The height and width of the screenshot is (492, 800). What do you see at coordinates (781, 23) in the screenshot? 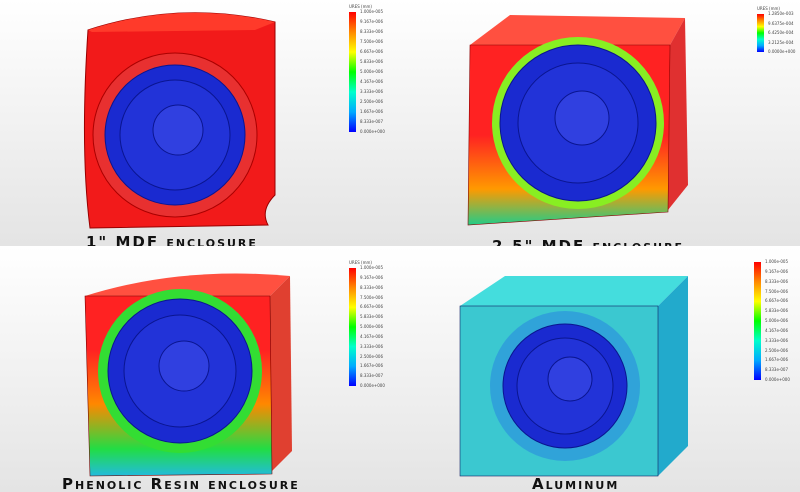
I see `legend-tick: 9.6375e-004` at bounding box center [781, 23].